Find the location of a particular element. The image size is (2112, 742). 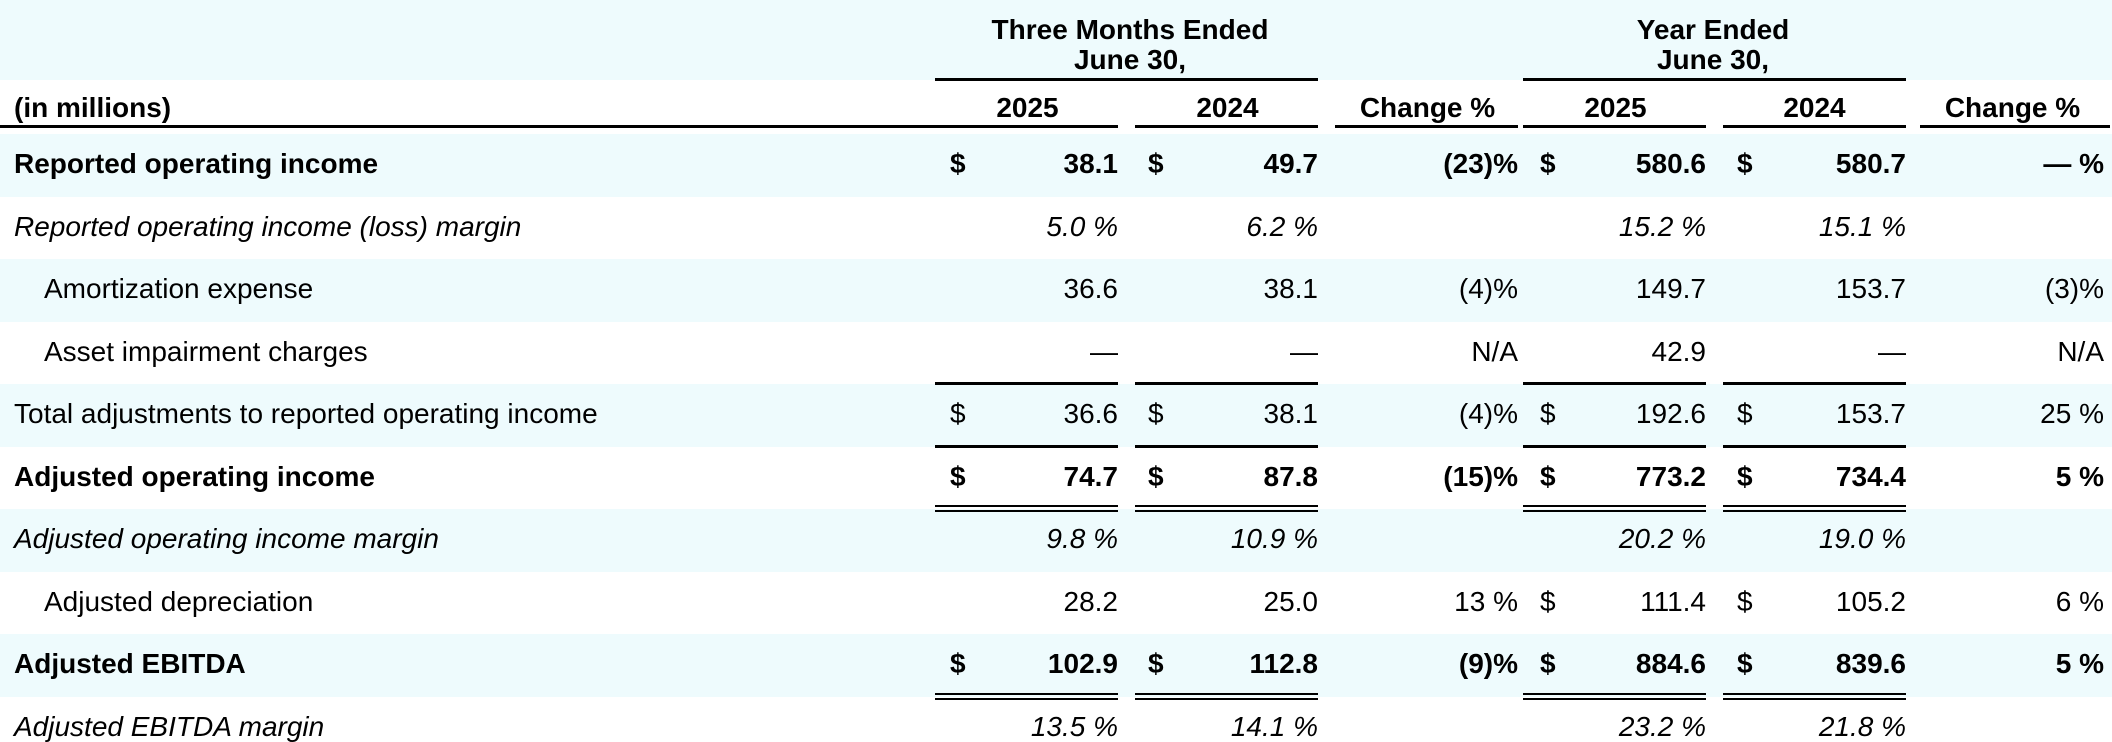

change-quarter: (9)% is located at coordinates (1488, 663).